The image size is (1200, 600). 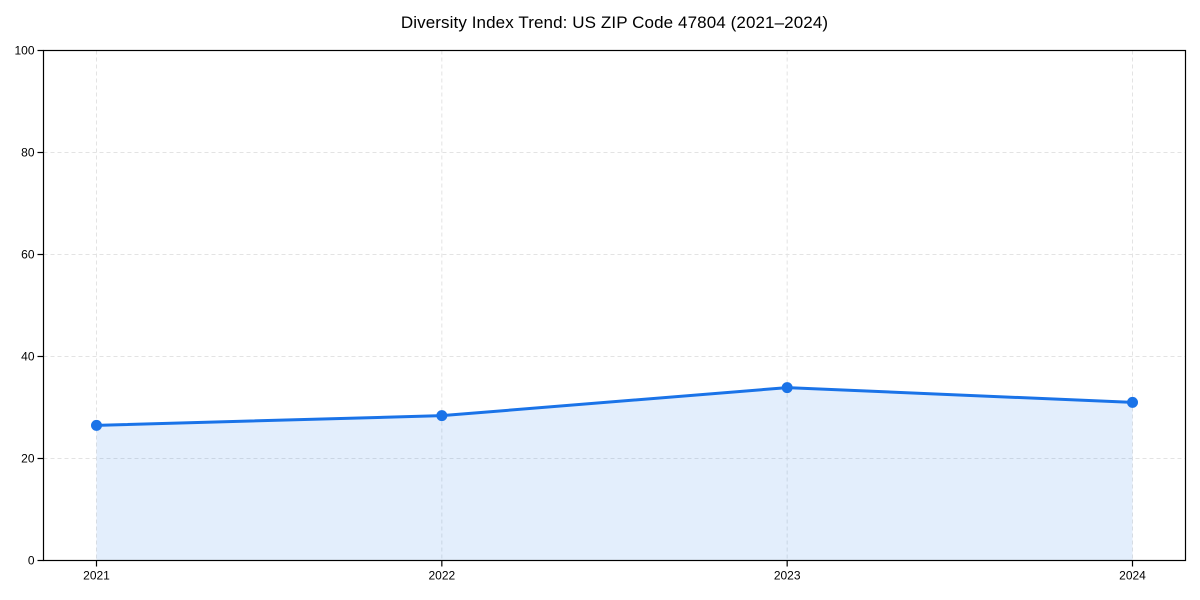 I want to click on y-tick-label-40: 40, so click(x=28, y=357).